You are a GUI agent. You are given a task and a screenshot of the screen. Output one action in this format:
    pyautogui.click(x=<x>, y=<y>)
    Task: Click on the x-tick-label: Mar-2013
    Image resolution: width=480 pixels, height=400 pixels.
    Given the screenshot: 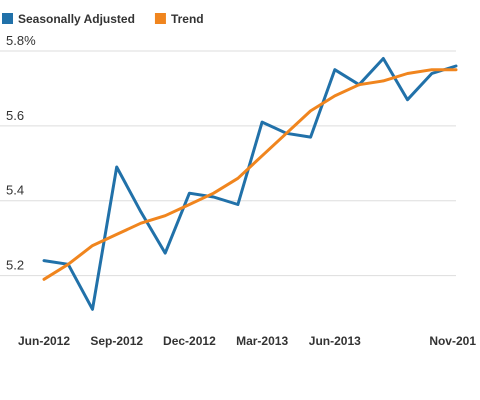 What is the action you would take?
    pyautogui.click(x=262, y=341)
    